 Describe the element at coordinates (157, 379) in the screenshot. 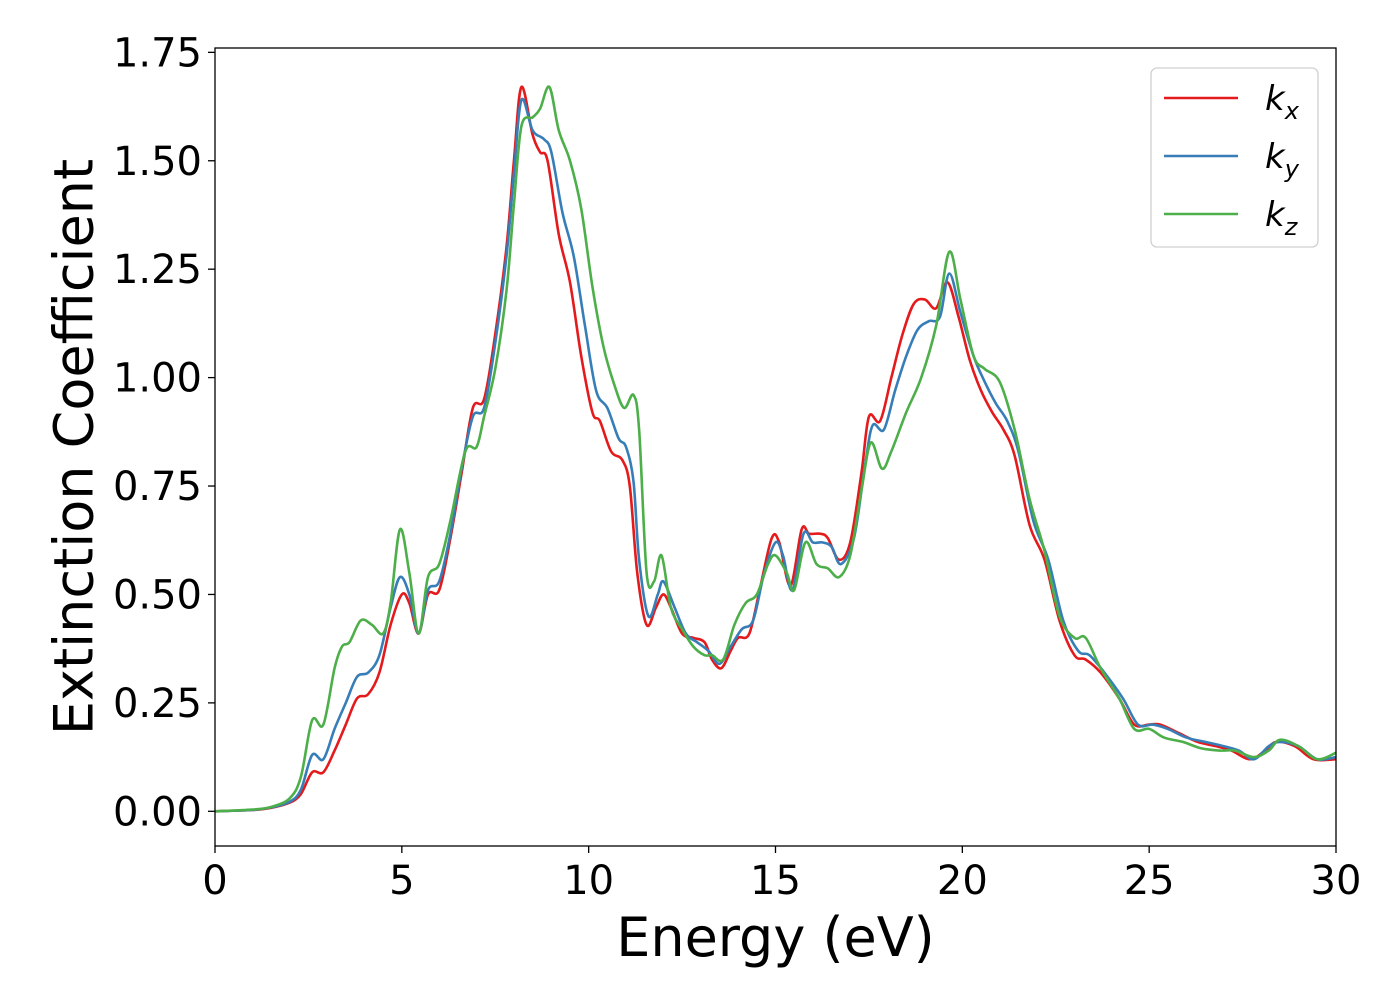

I see `y-tick-label: 1.00` at that location.